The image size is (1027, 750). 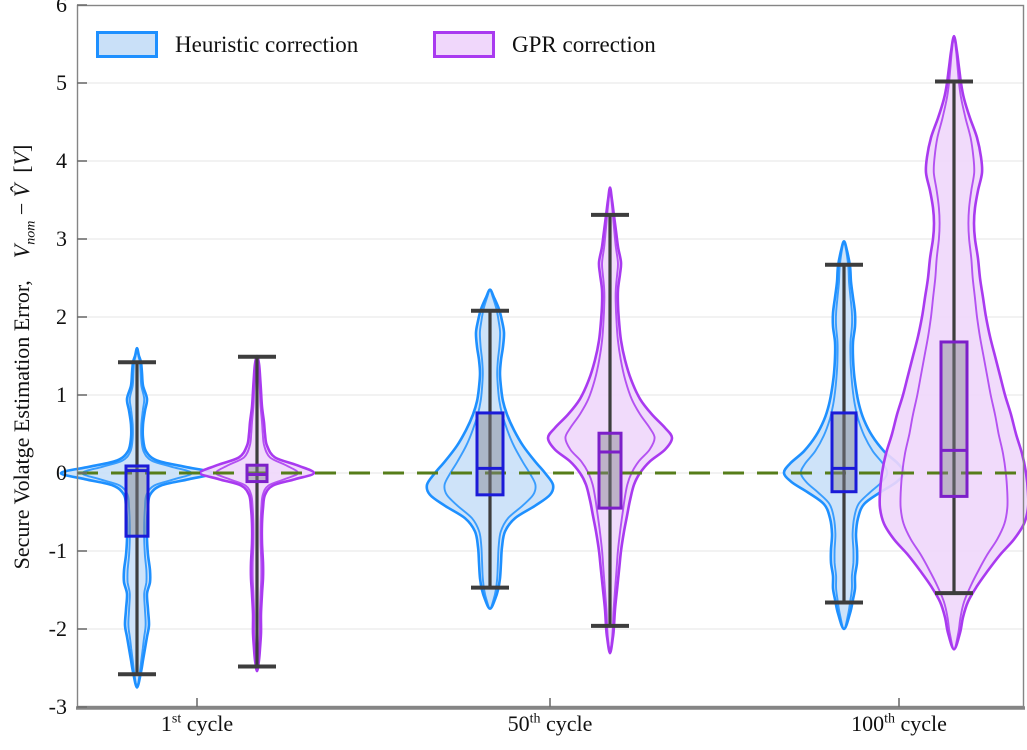 What do you see at coordinates (464, 44) in the screenshot?
I see `gpr-swatch` at bounding box center [464, 44].